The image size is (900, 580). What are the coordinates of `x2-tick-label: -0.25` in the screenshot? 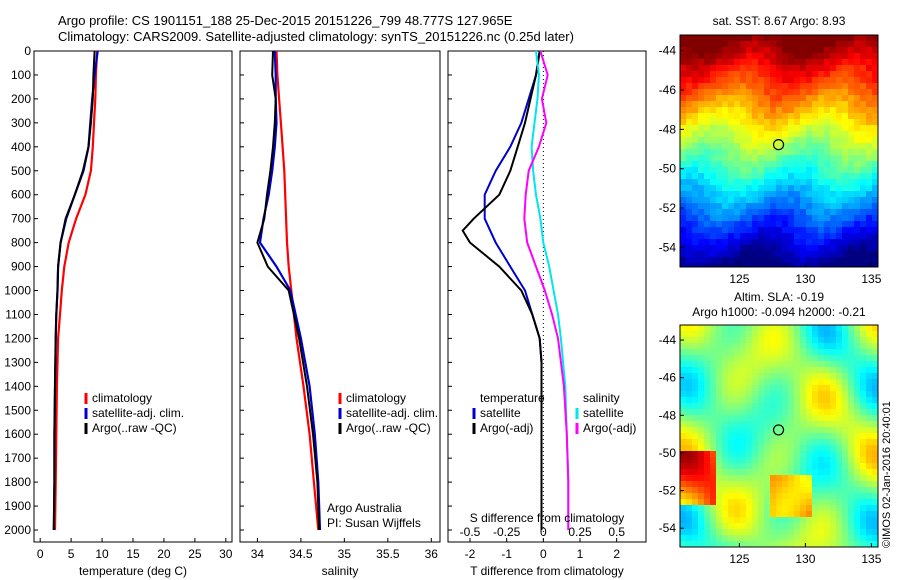 It's located at (507, 532).